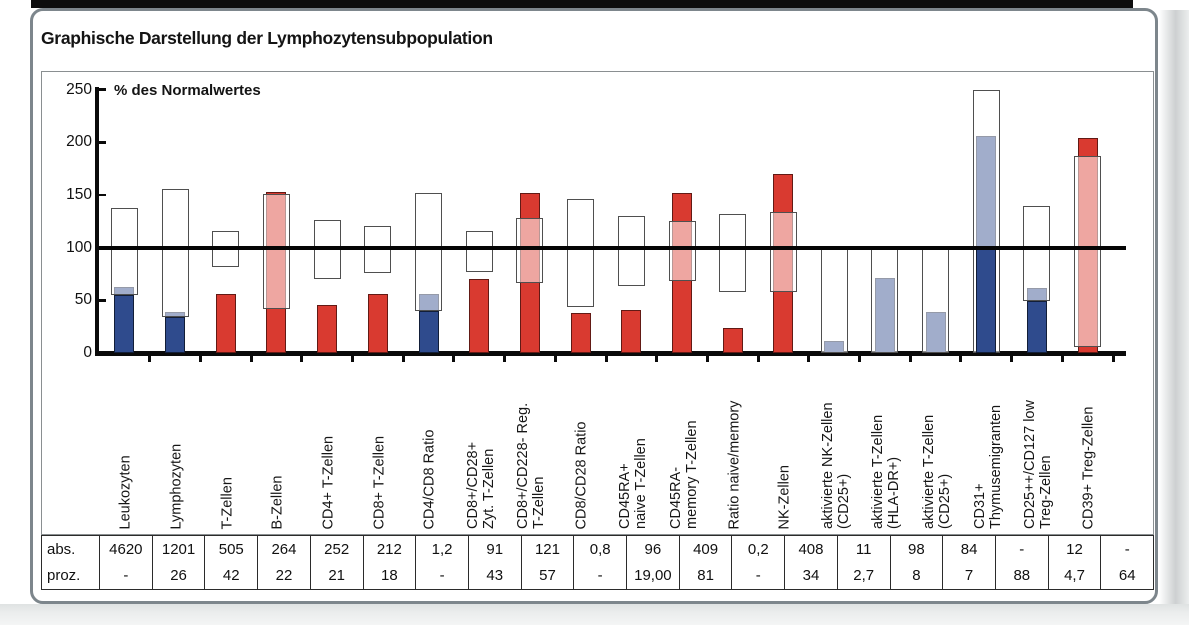  Describe the element at coordinates (1074, 549) in the screenshot. I see `abs-cell: 12` at that location.